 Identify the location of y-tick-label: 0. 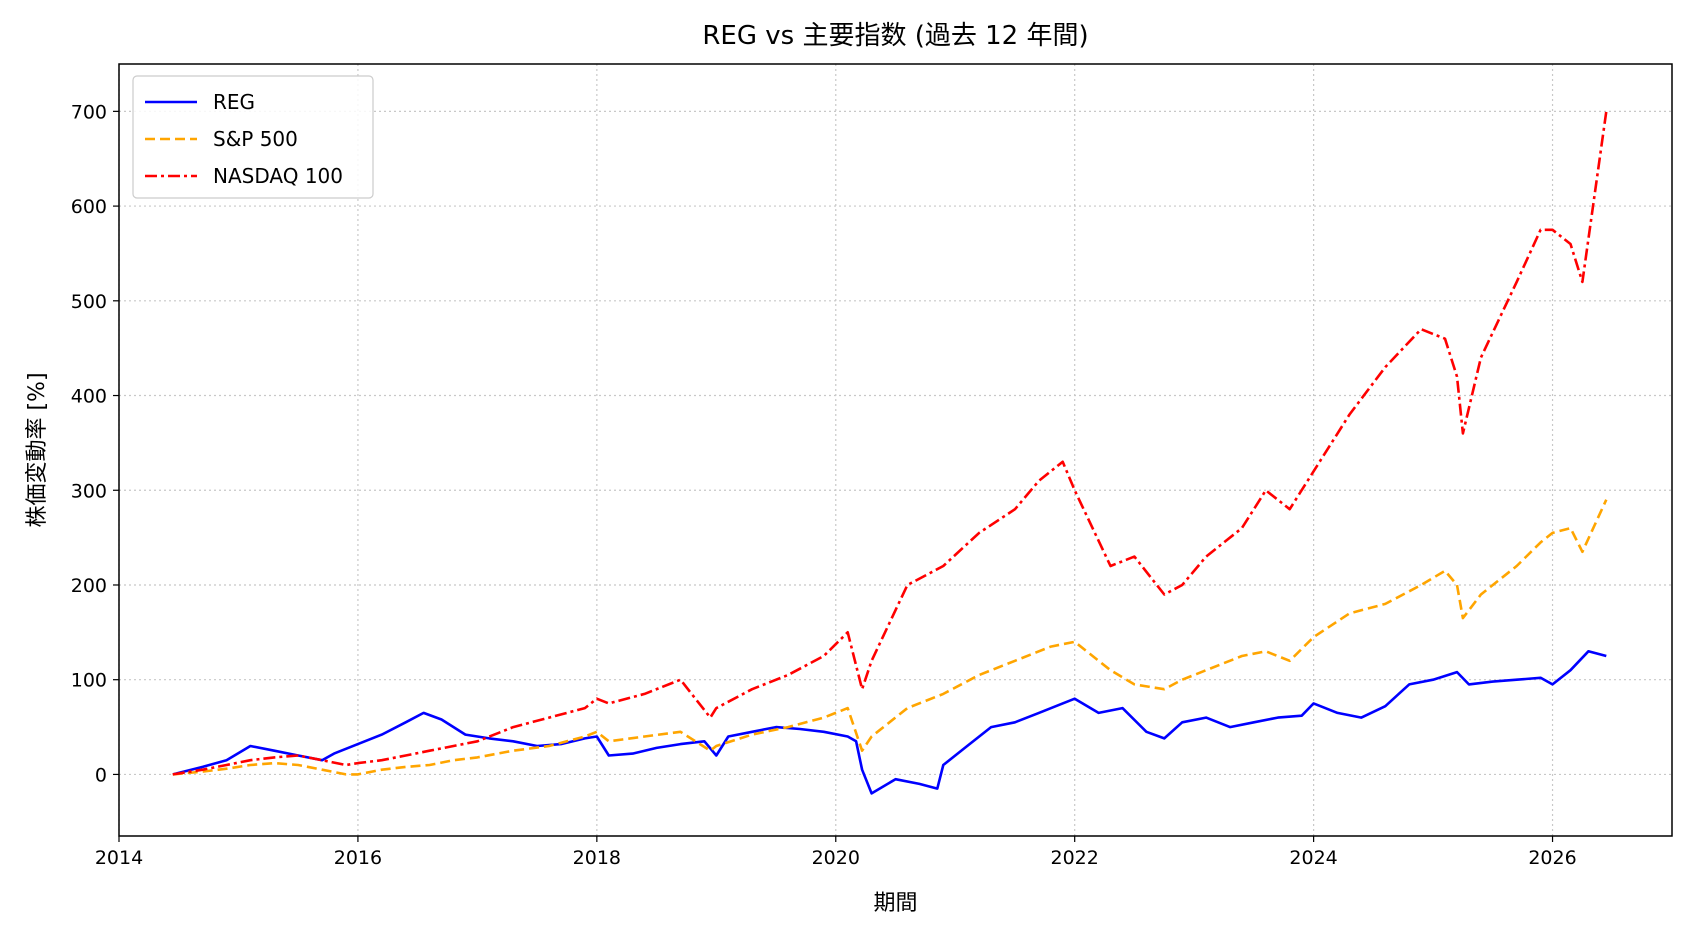
(101, 775).